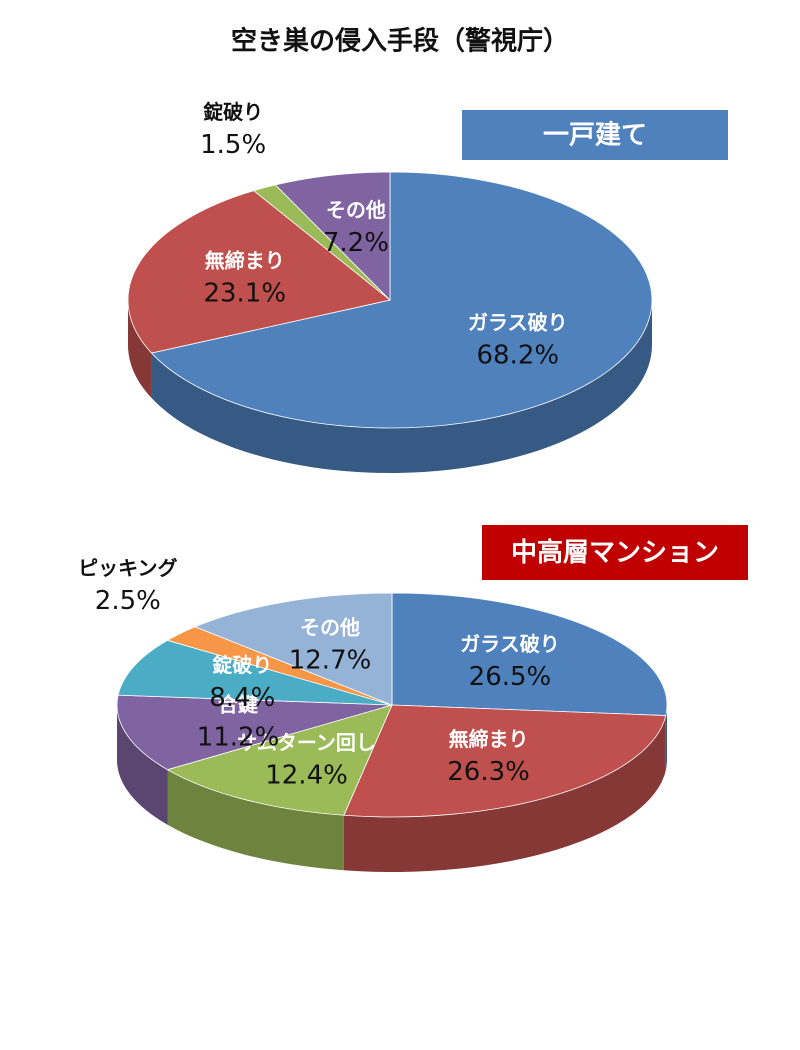 This screenshot has height=1050, width=800. I want to click on value-label: 7.2%, so click(356, 243).